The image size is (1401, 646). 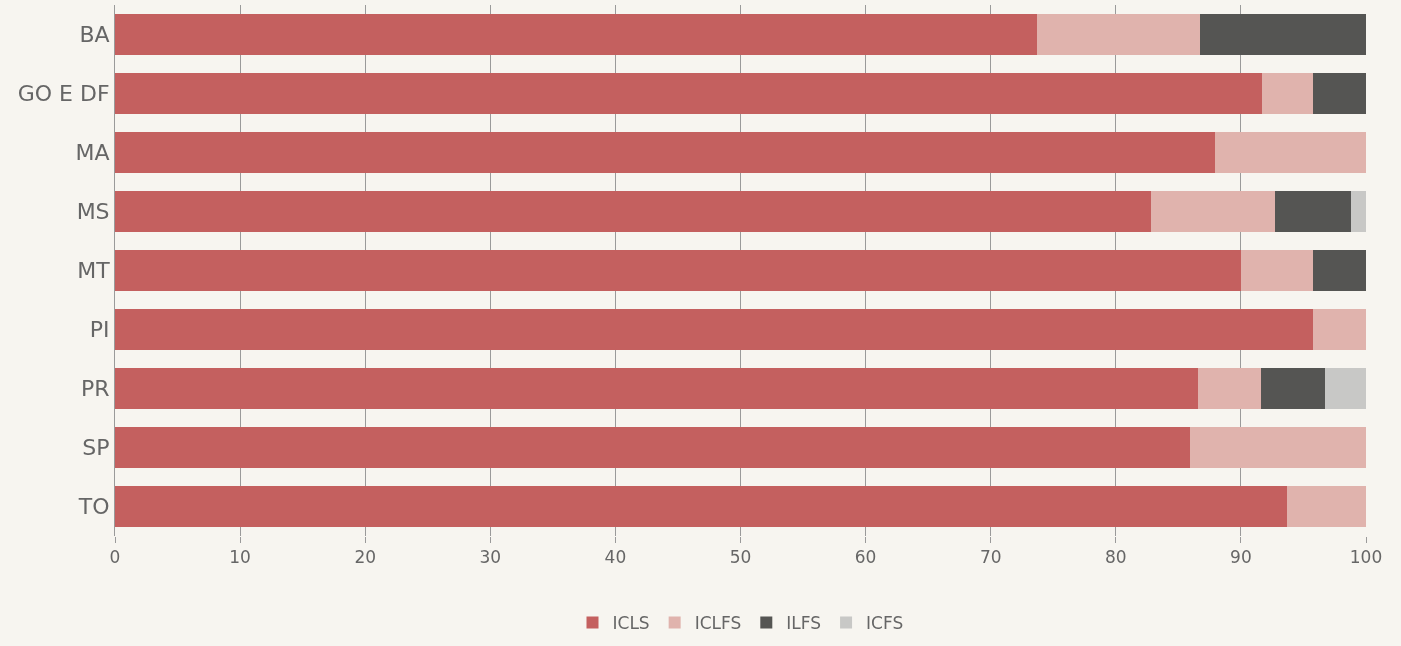 What do you see at coordinates (240, 557) in the screenshot?
I see `x-tick-label: 10` at bounding box center [240, 557].